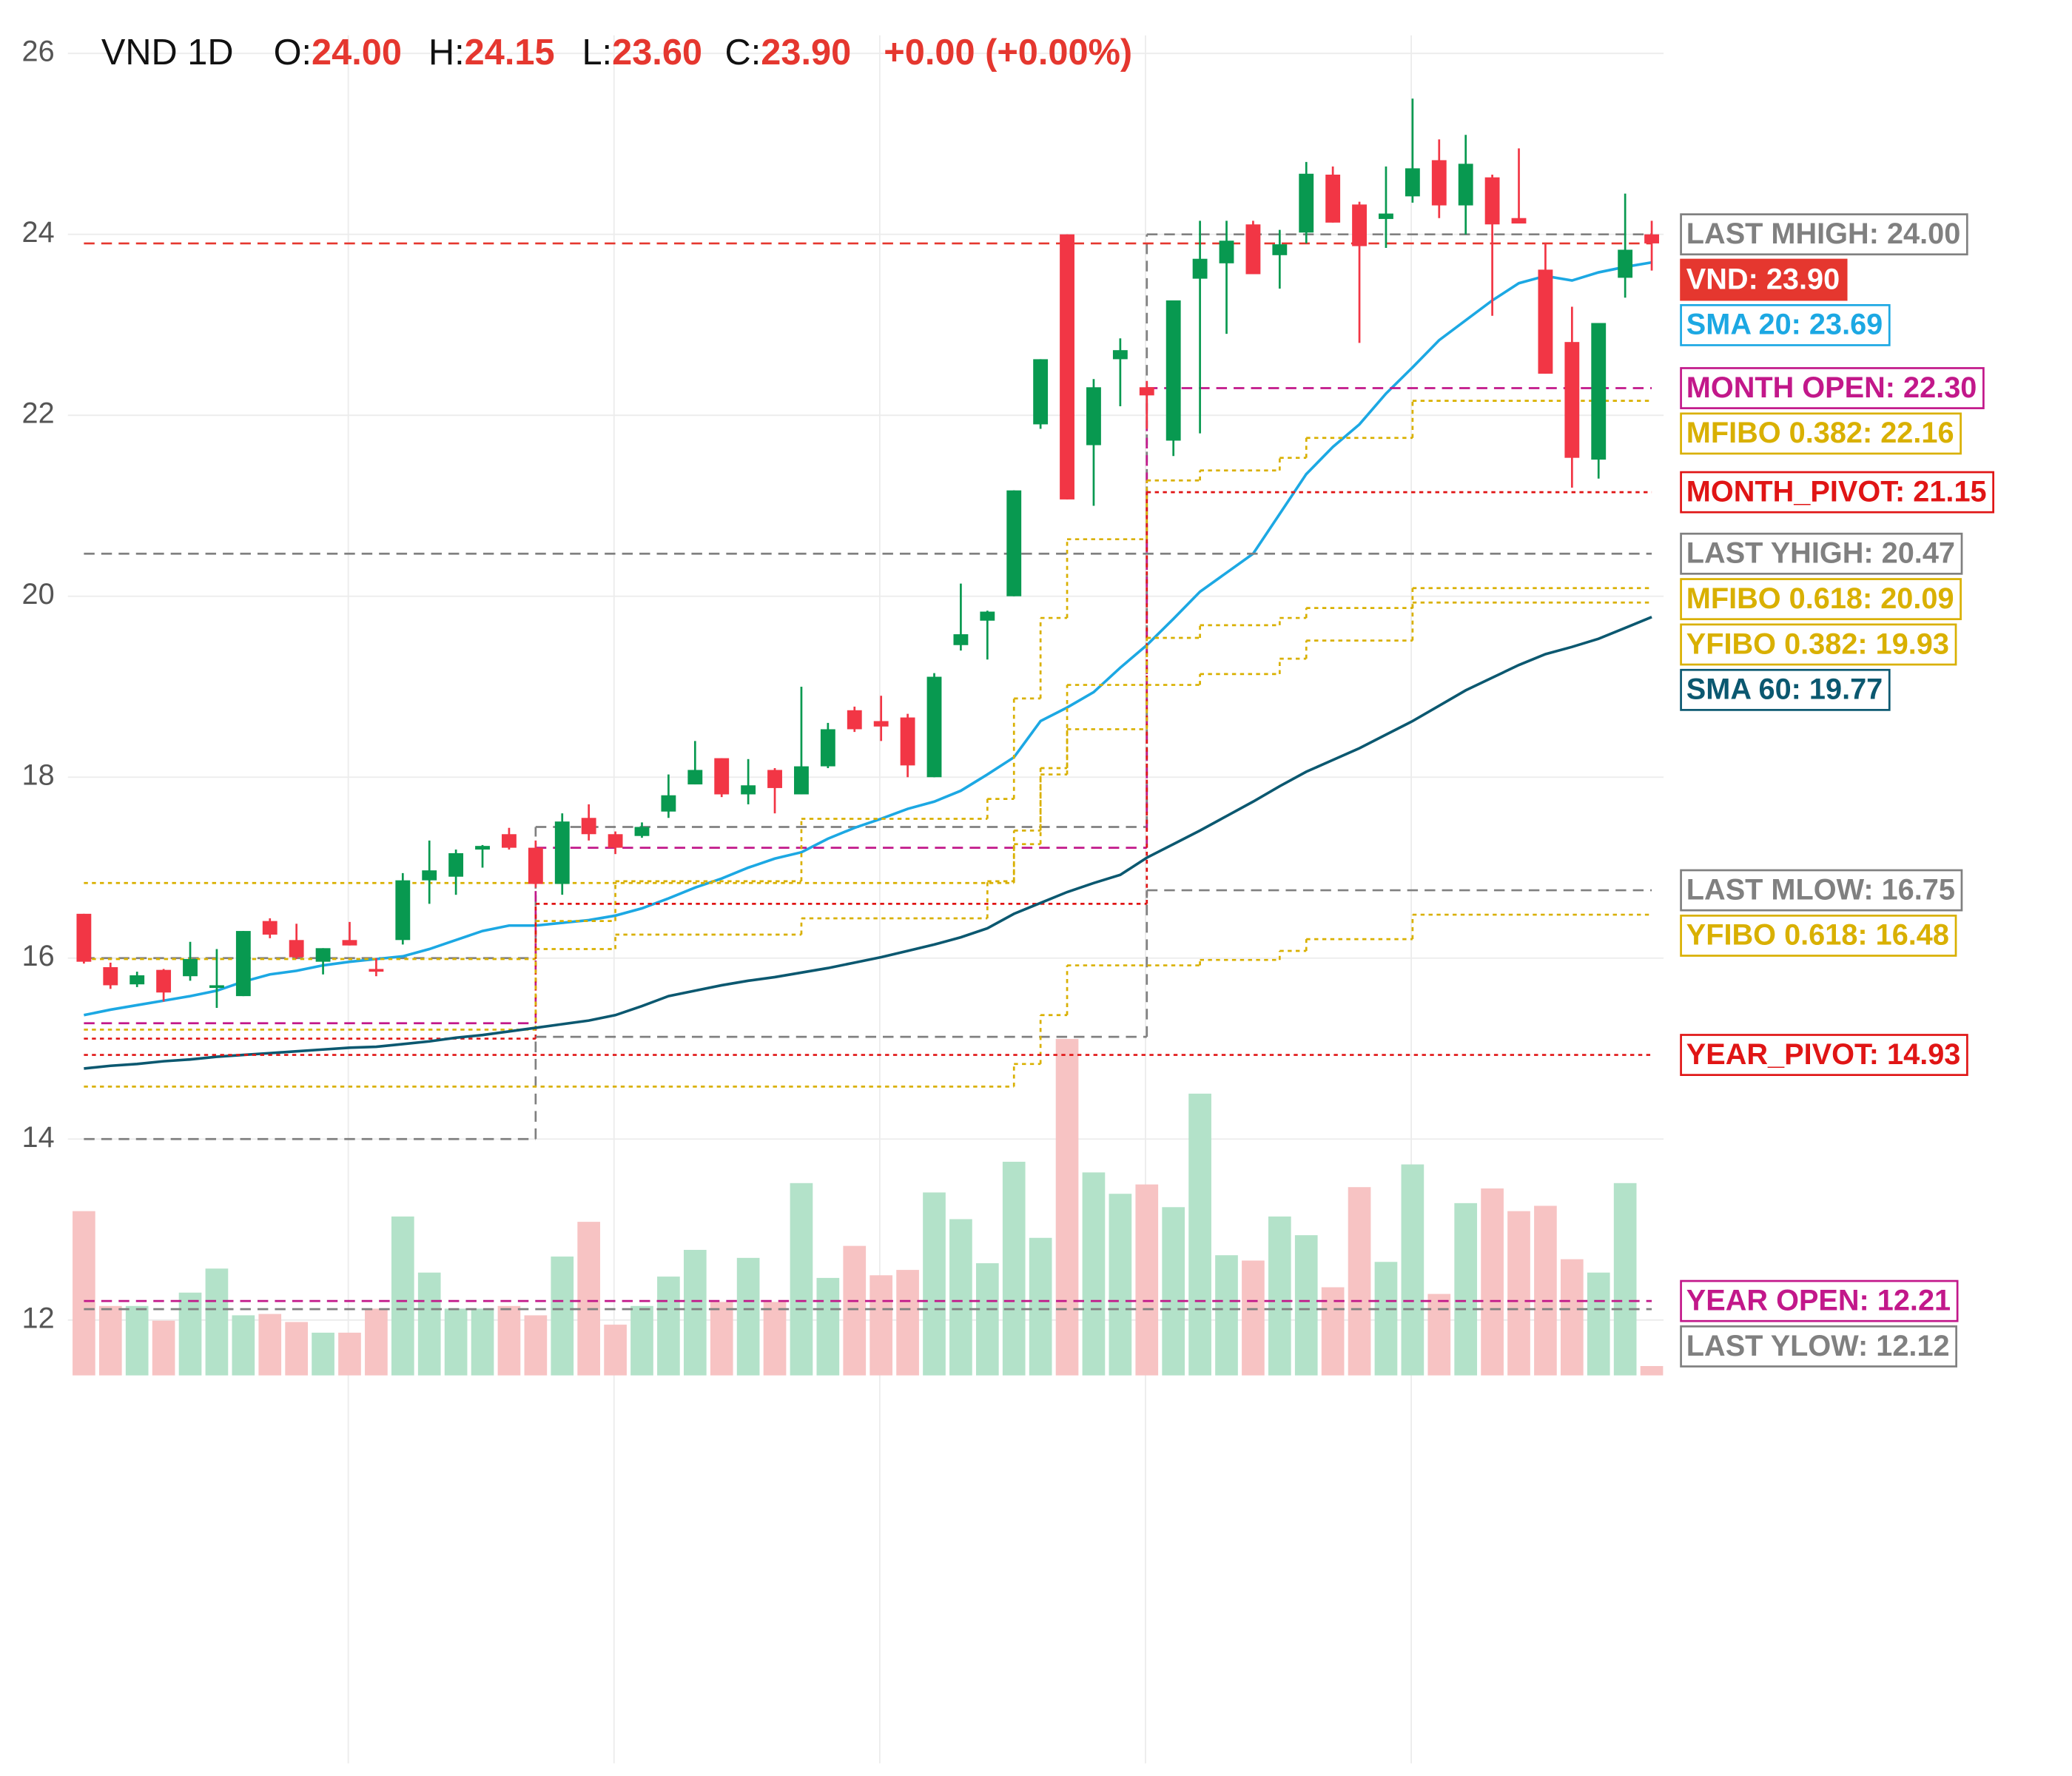 The width and height of the screenshot is (2072, 1776). What do you see at coordinates (38, 956) in the screenshot?
I see `y-tick-label: 16` at bounding box center [38, 956].